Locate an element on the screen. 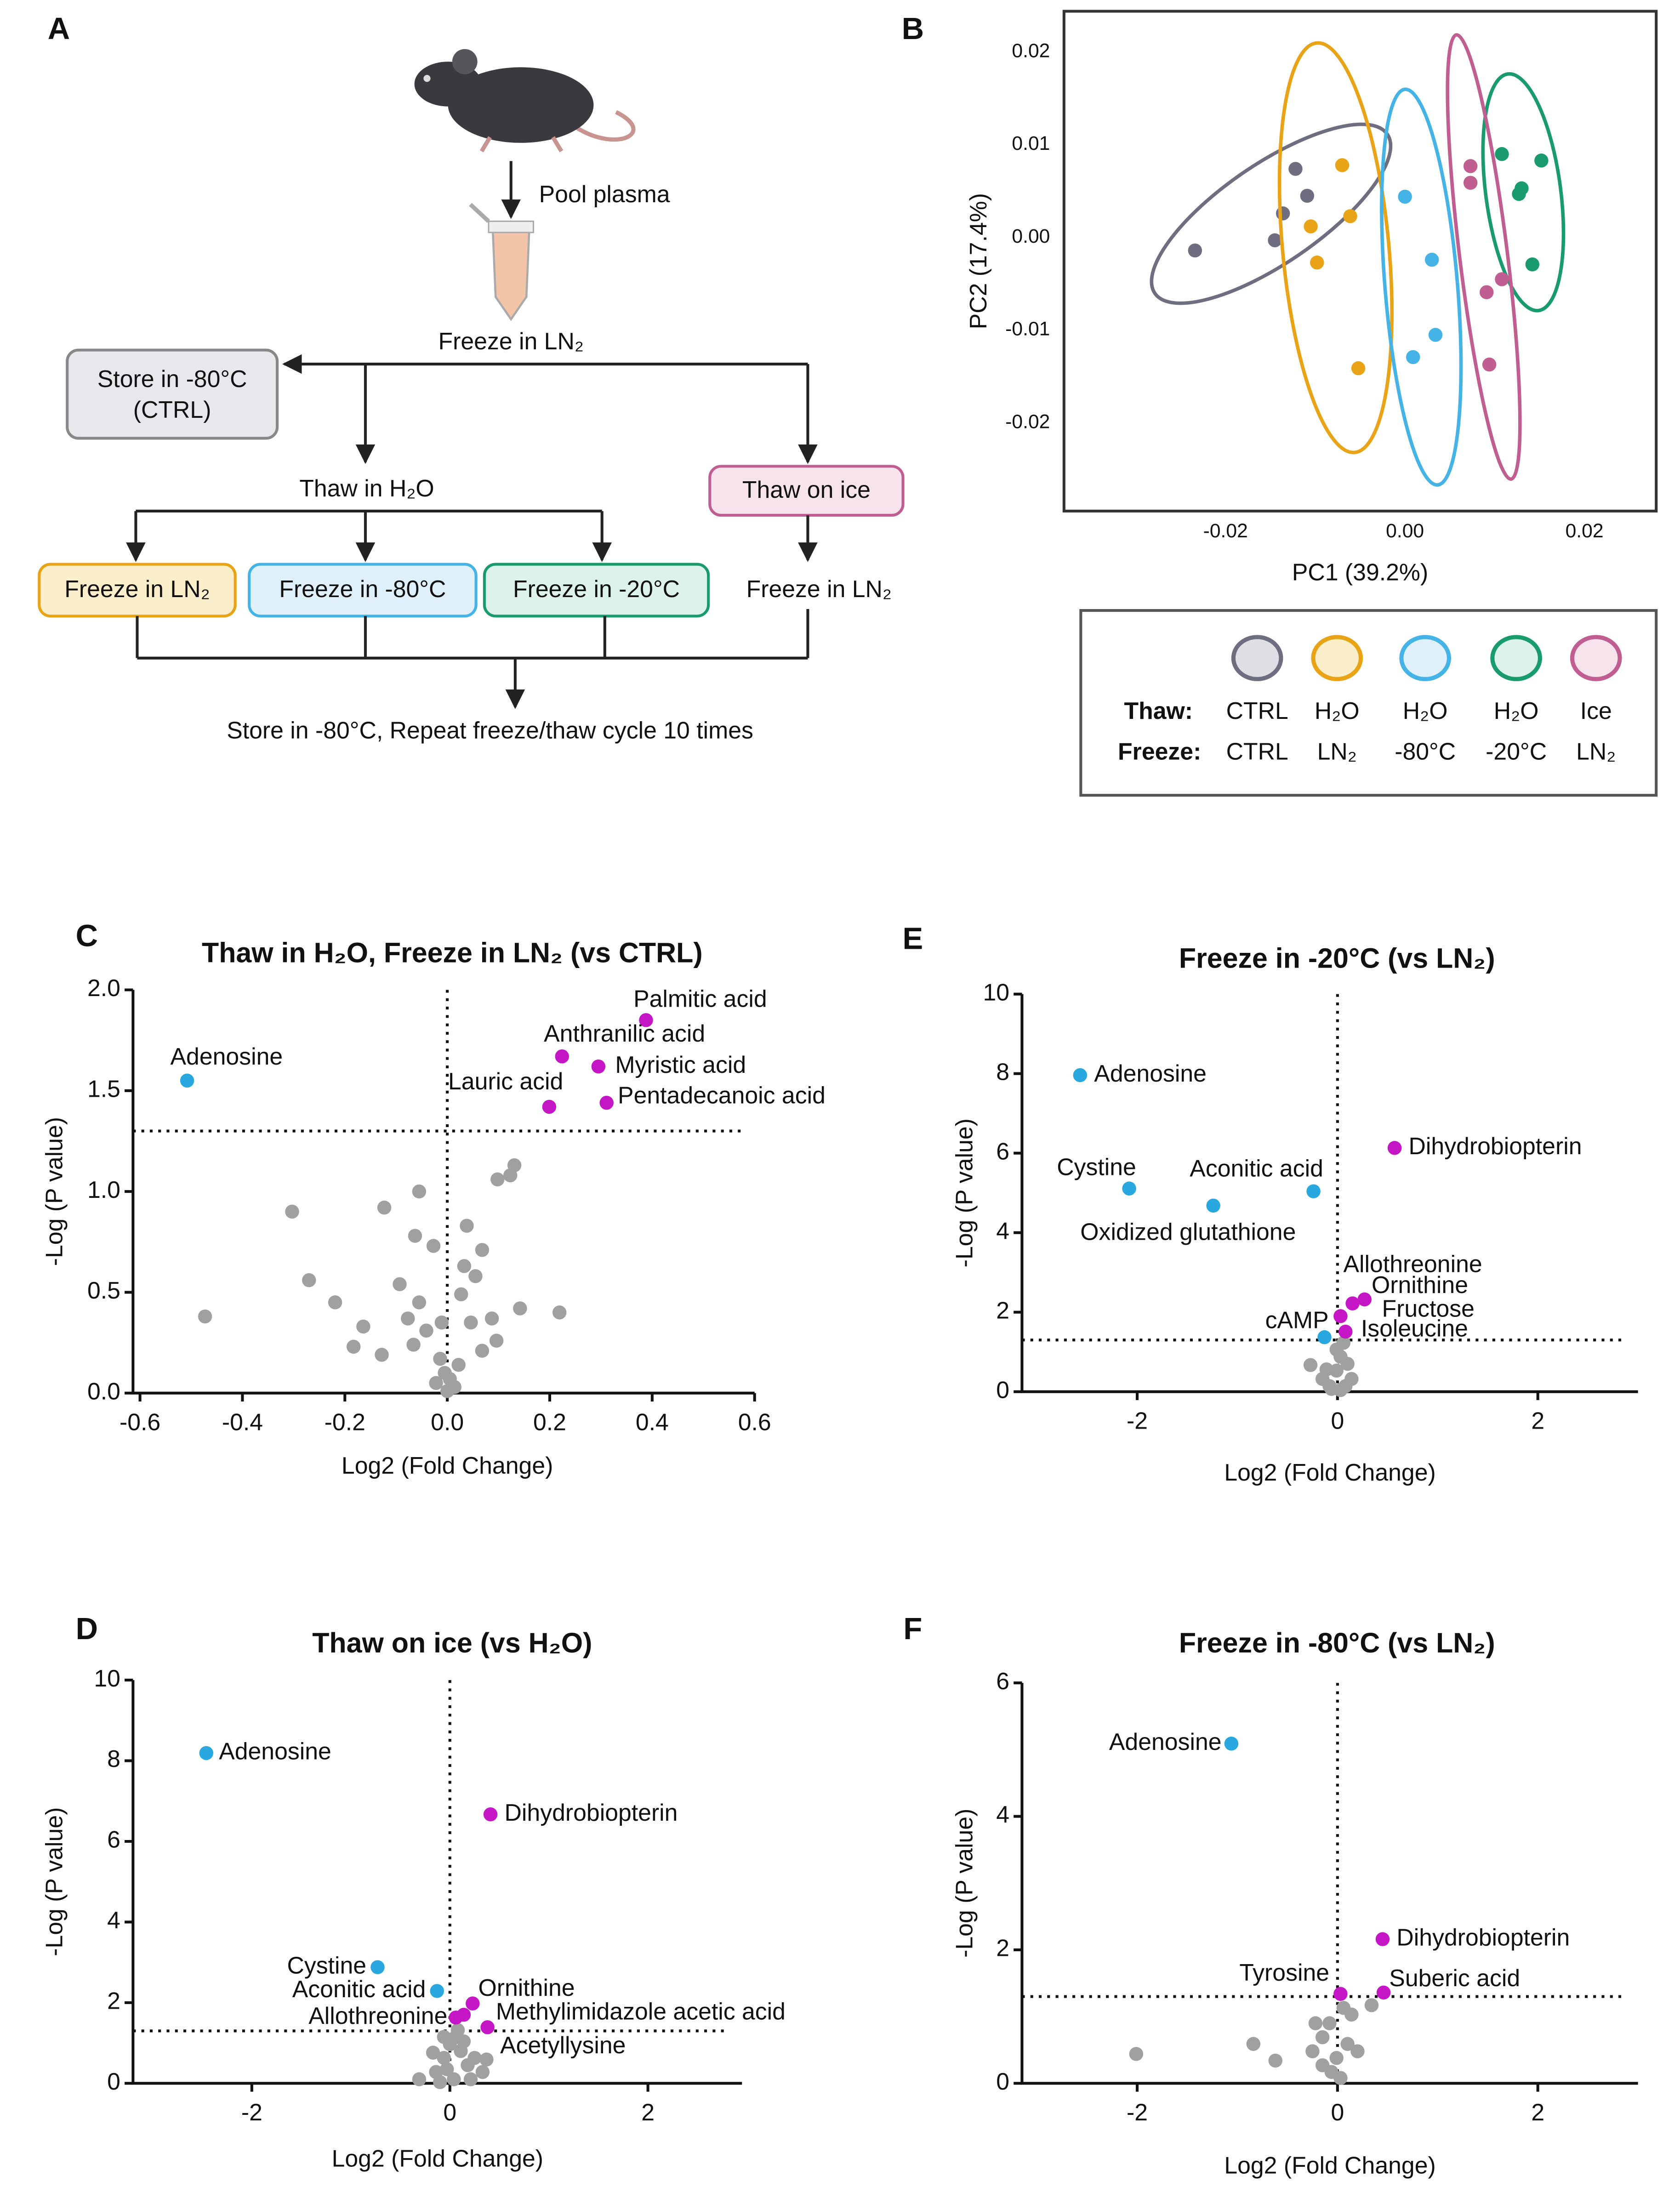 The image size is (1680, 2199). y-tick-label: -0.01 is located at coordinates (1027, 329).